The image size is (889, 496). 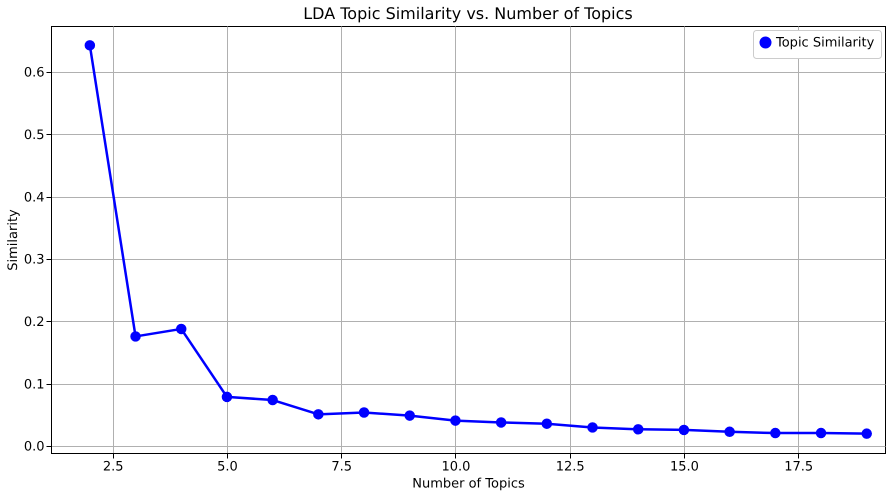 I want to click on y-axis-title: Similarity, so click(x=13, y=239).